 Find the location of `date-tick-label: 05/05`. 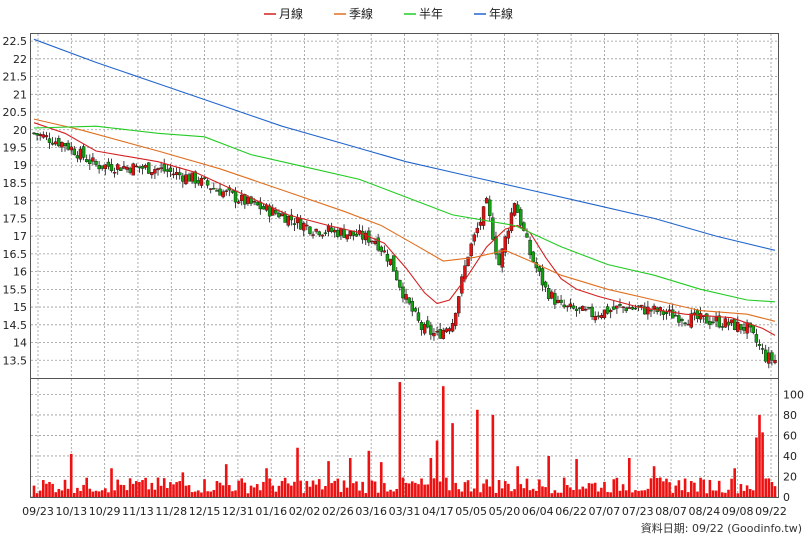

date-tick-label: 05/05 is located at coordinates (471, 511).